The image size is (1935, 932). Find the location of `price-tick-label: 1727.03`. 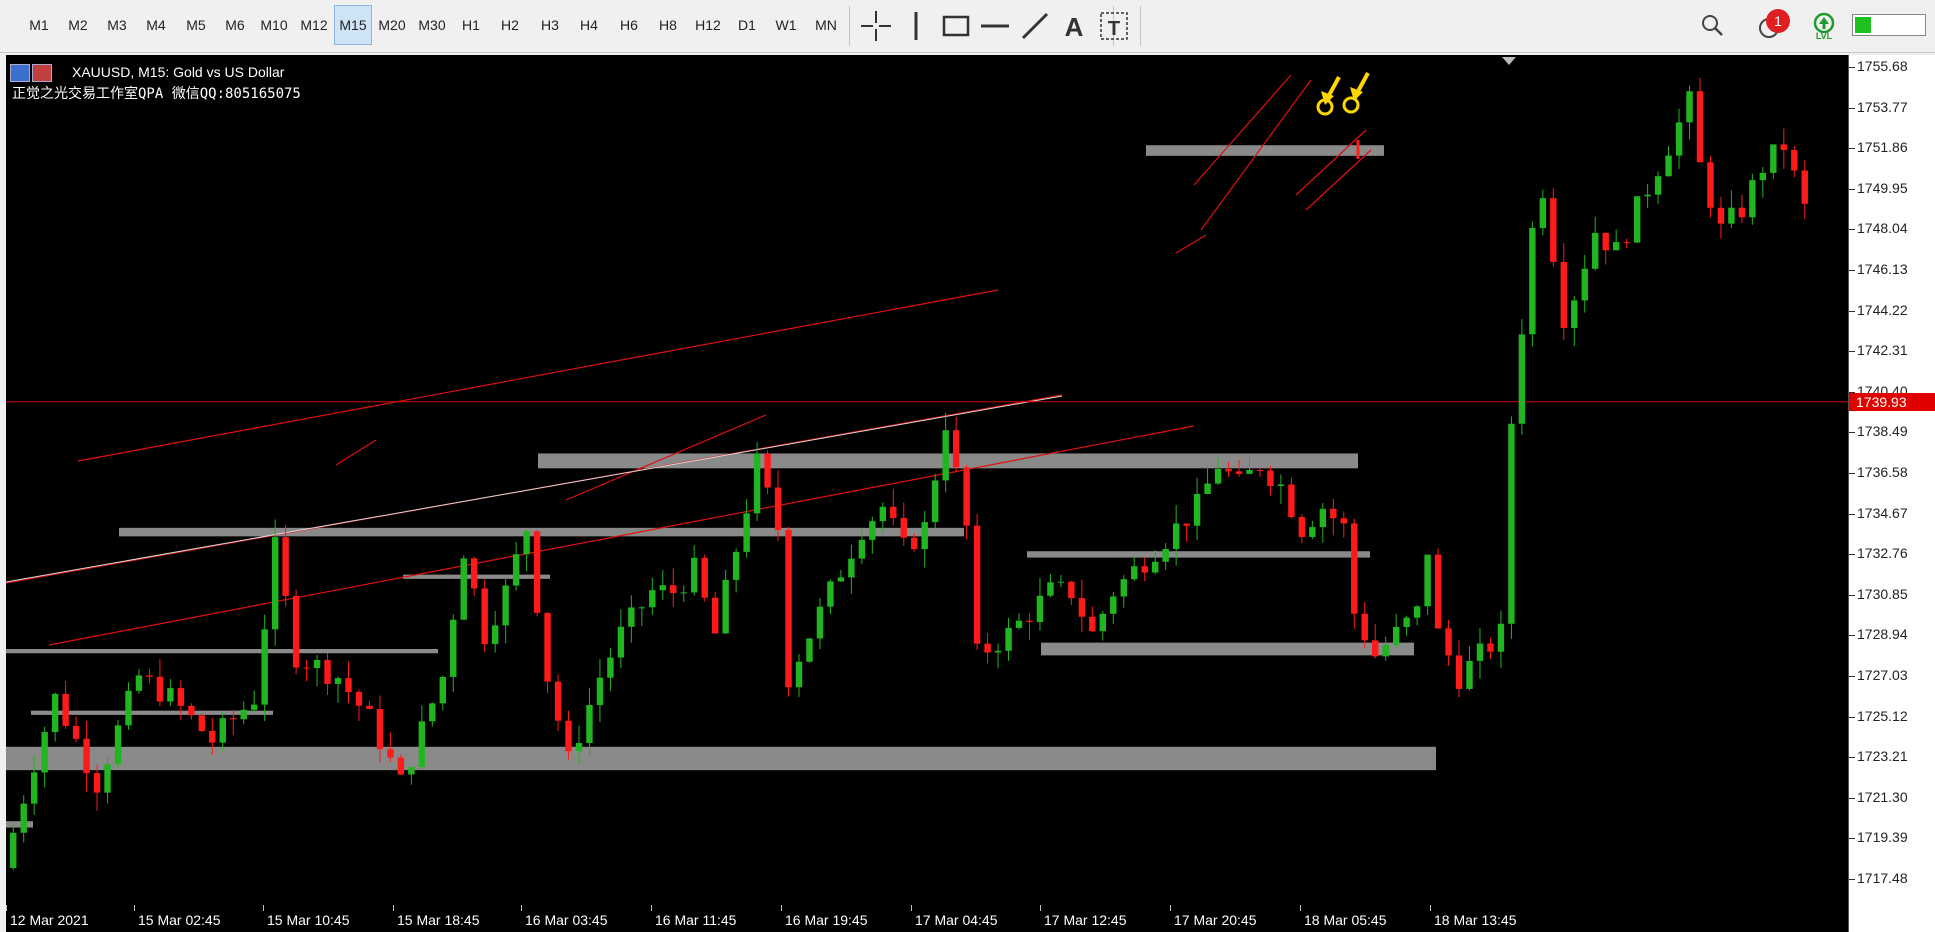

price-tick-label: 1727.03 is located at coordinates (1882, 675).